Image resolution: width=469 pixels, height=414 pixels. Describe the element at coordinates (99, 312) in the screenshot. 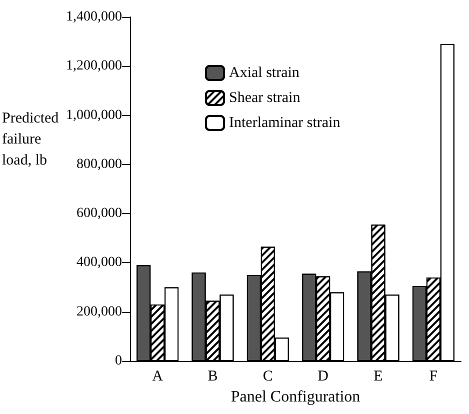

I see `y-tick-label: 200,000` at that location.